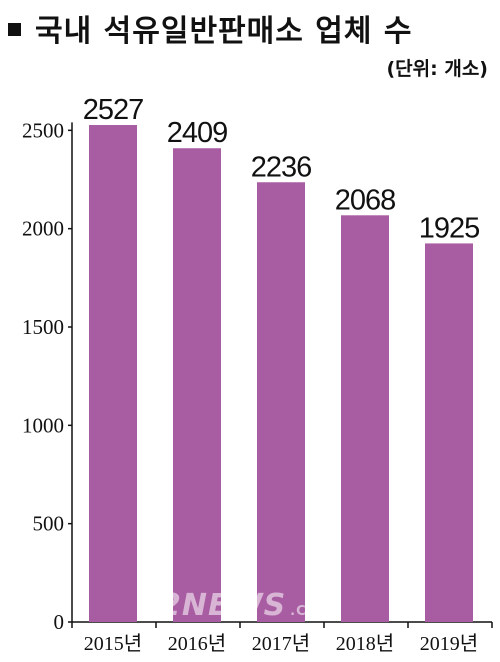  What do you see at coordinates (197, 133) in the screenshot?
I see `data-label: 2409` at bounding box center [197, 133].